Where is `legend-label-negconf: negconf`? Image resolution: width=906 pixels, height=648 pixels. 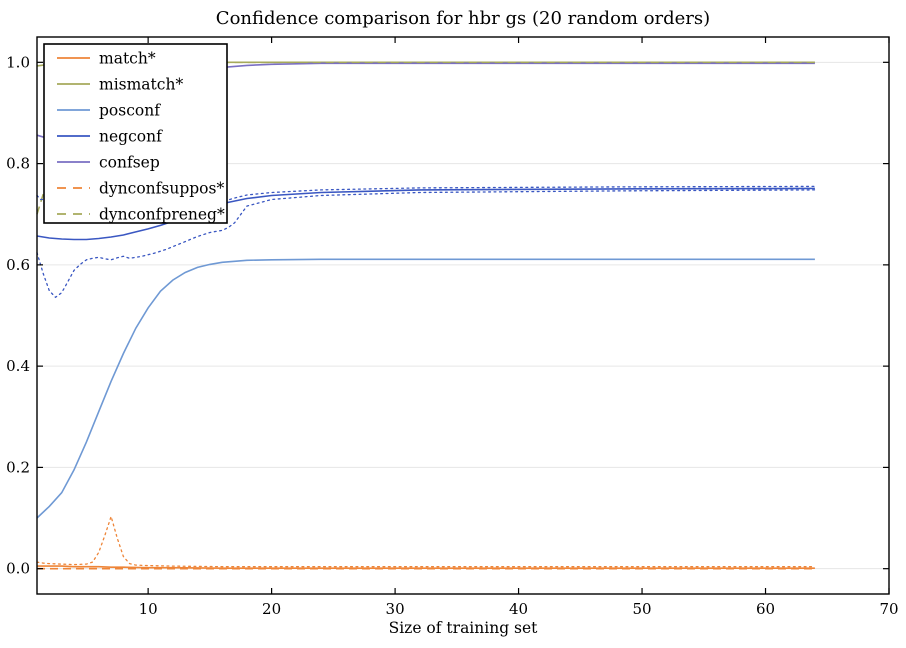
legend-label-negconf: negconf is located at coordinates (131, 137).